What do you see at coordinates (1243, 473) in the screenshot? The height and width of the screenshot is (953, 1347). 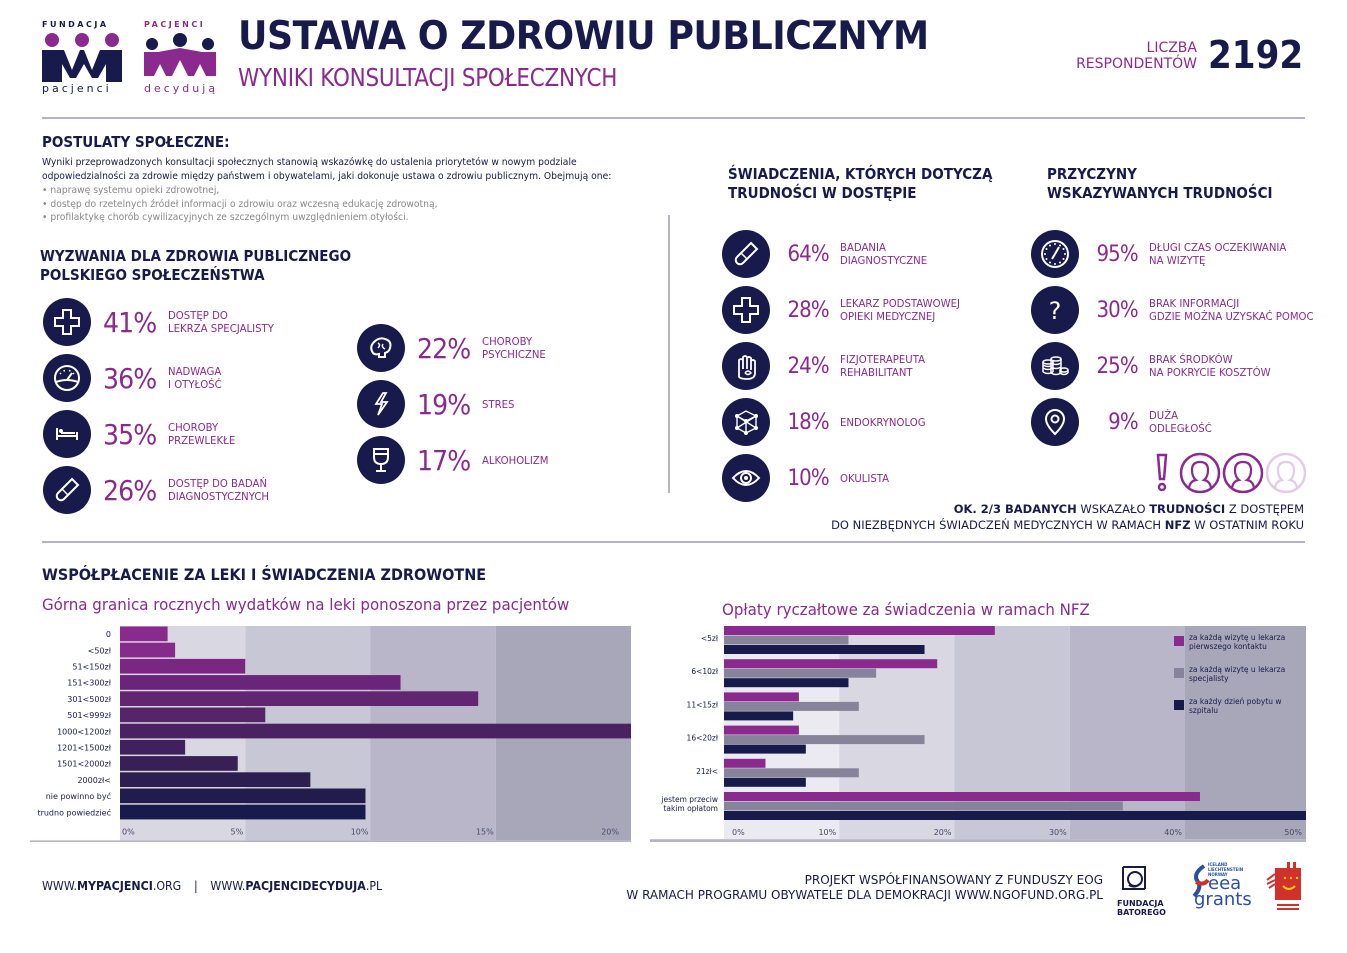 I see `person-icon` at bounding box center [1243, 473].